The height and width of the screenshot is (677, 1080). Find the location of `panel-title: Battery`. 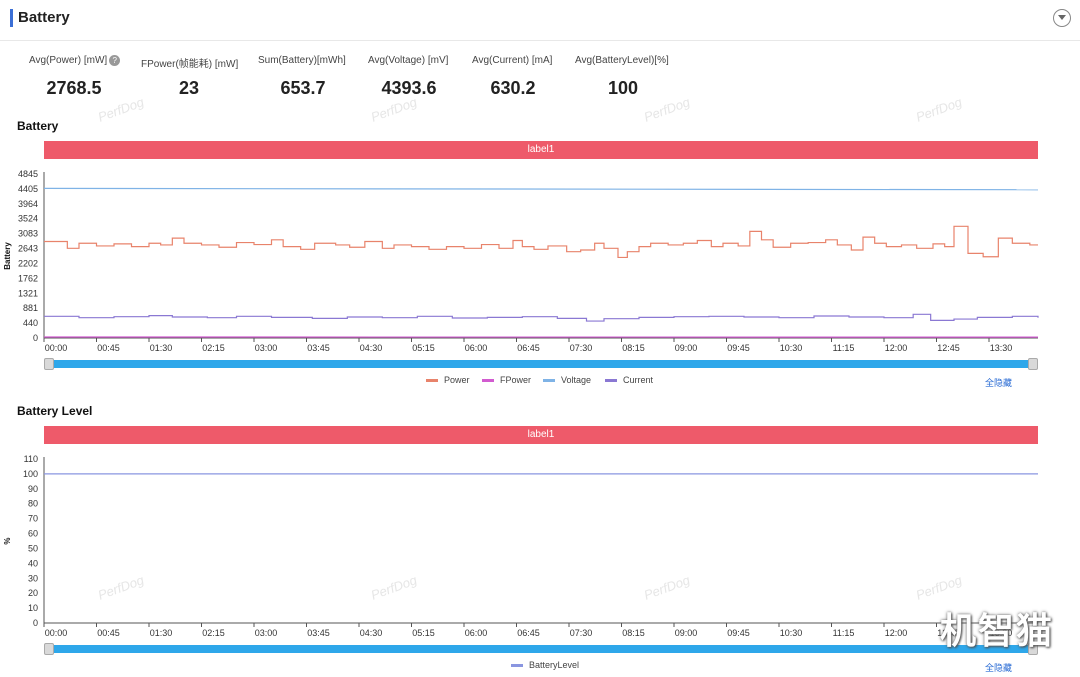

panel-title: Battery is located at coordinates (44, 17).